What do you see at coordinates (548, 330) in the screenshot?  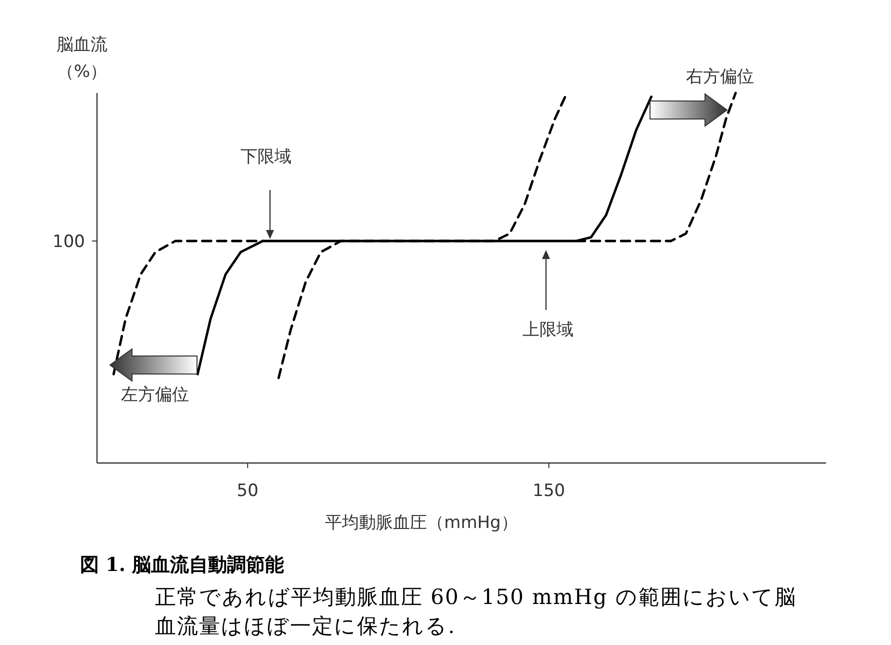 I see `annotation: 上限域` at bounding box center [548, 330].